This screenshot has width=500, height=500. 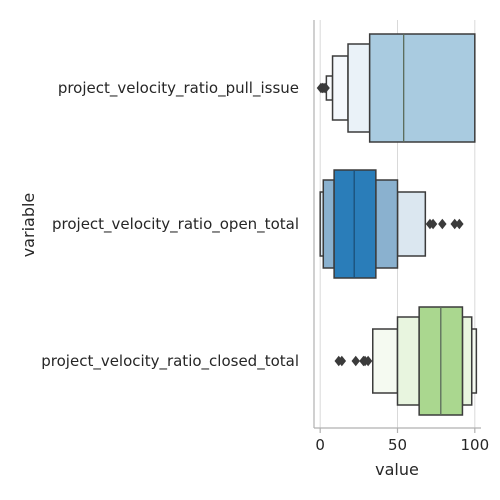 I want to click on x-tick-labels: 0 50 100, so click(x=402, y=441).